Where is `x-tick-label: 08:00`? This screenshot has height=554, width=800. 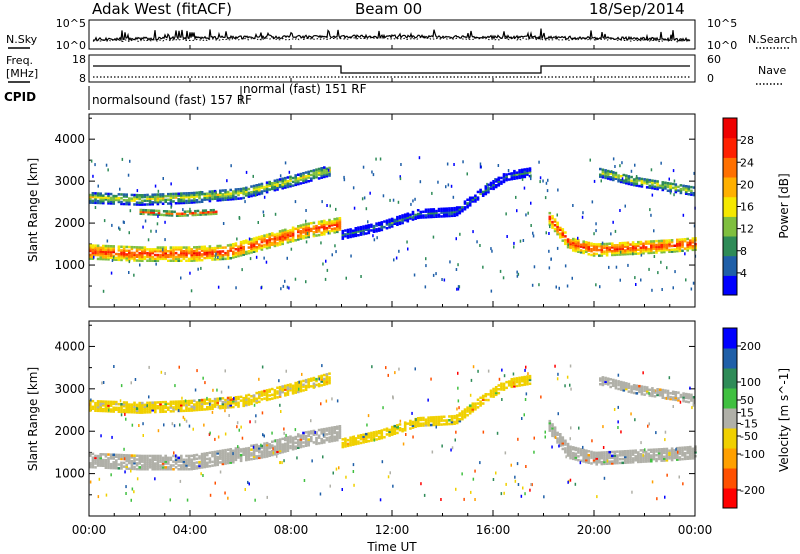
x-tick-label: 08:00 is located at coordinates (291, 530).